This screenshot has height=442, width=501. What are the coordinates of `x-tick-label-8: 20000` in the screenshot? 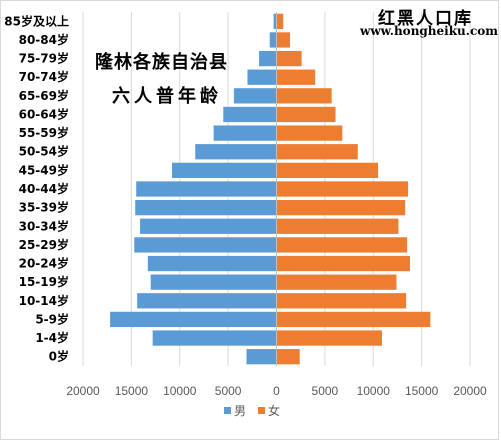 It's located at (470, 391).